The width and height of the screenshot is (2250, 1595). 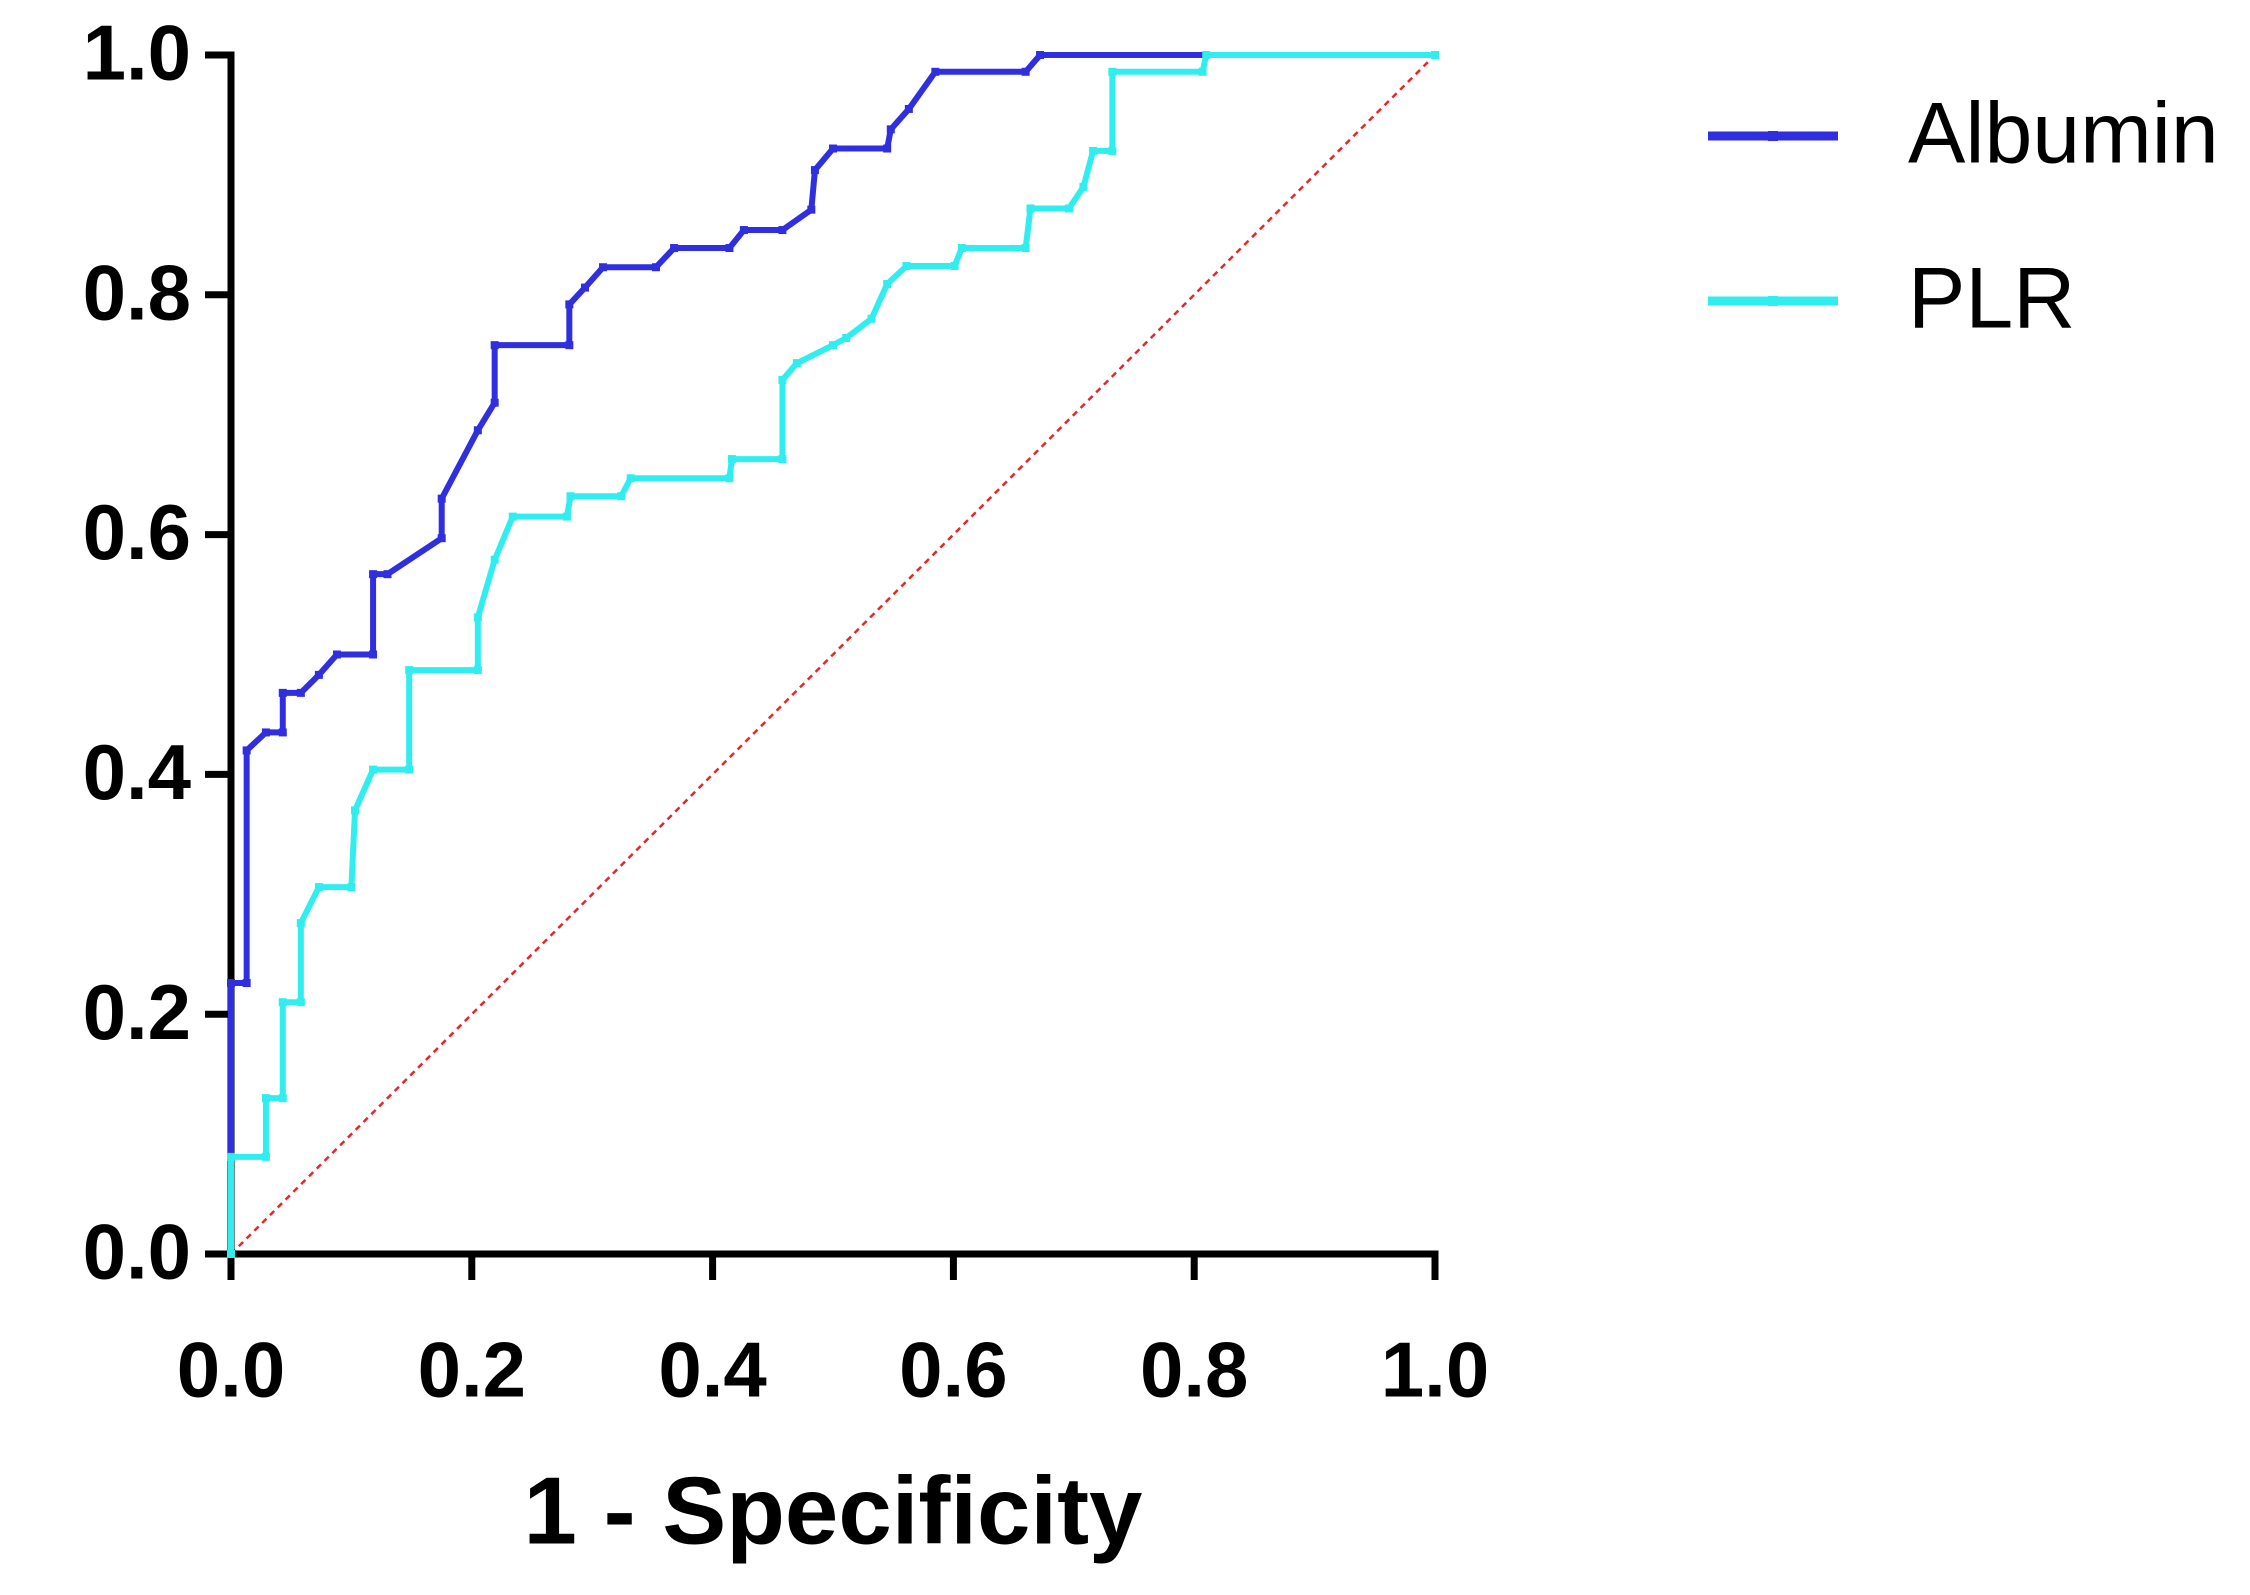 What do you see at coordinates (137, 532) in the screenshot?
I see `y-tick-label: 0.6` at bounding box center [137, 532].